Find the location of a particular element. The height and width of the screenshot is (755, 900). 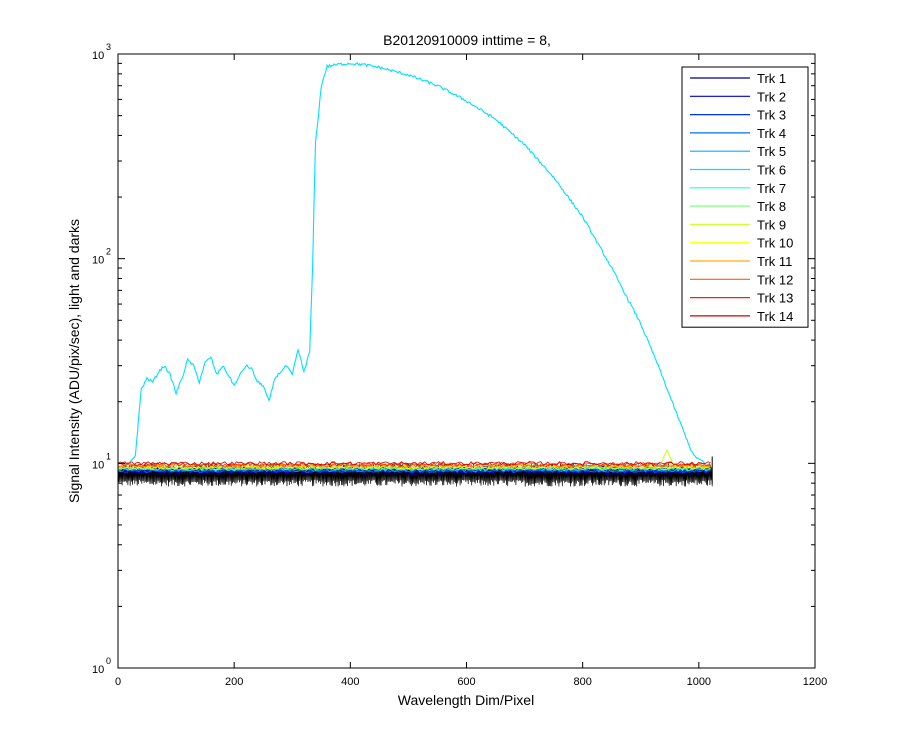

y-tick-exponent: 0 is located at coordinates (108, 661).